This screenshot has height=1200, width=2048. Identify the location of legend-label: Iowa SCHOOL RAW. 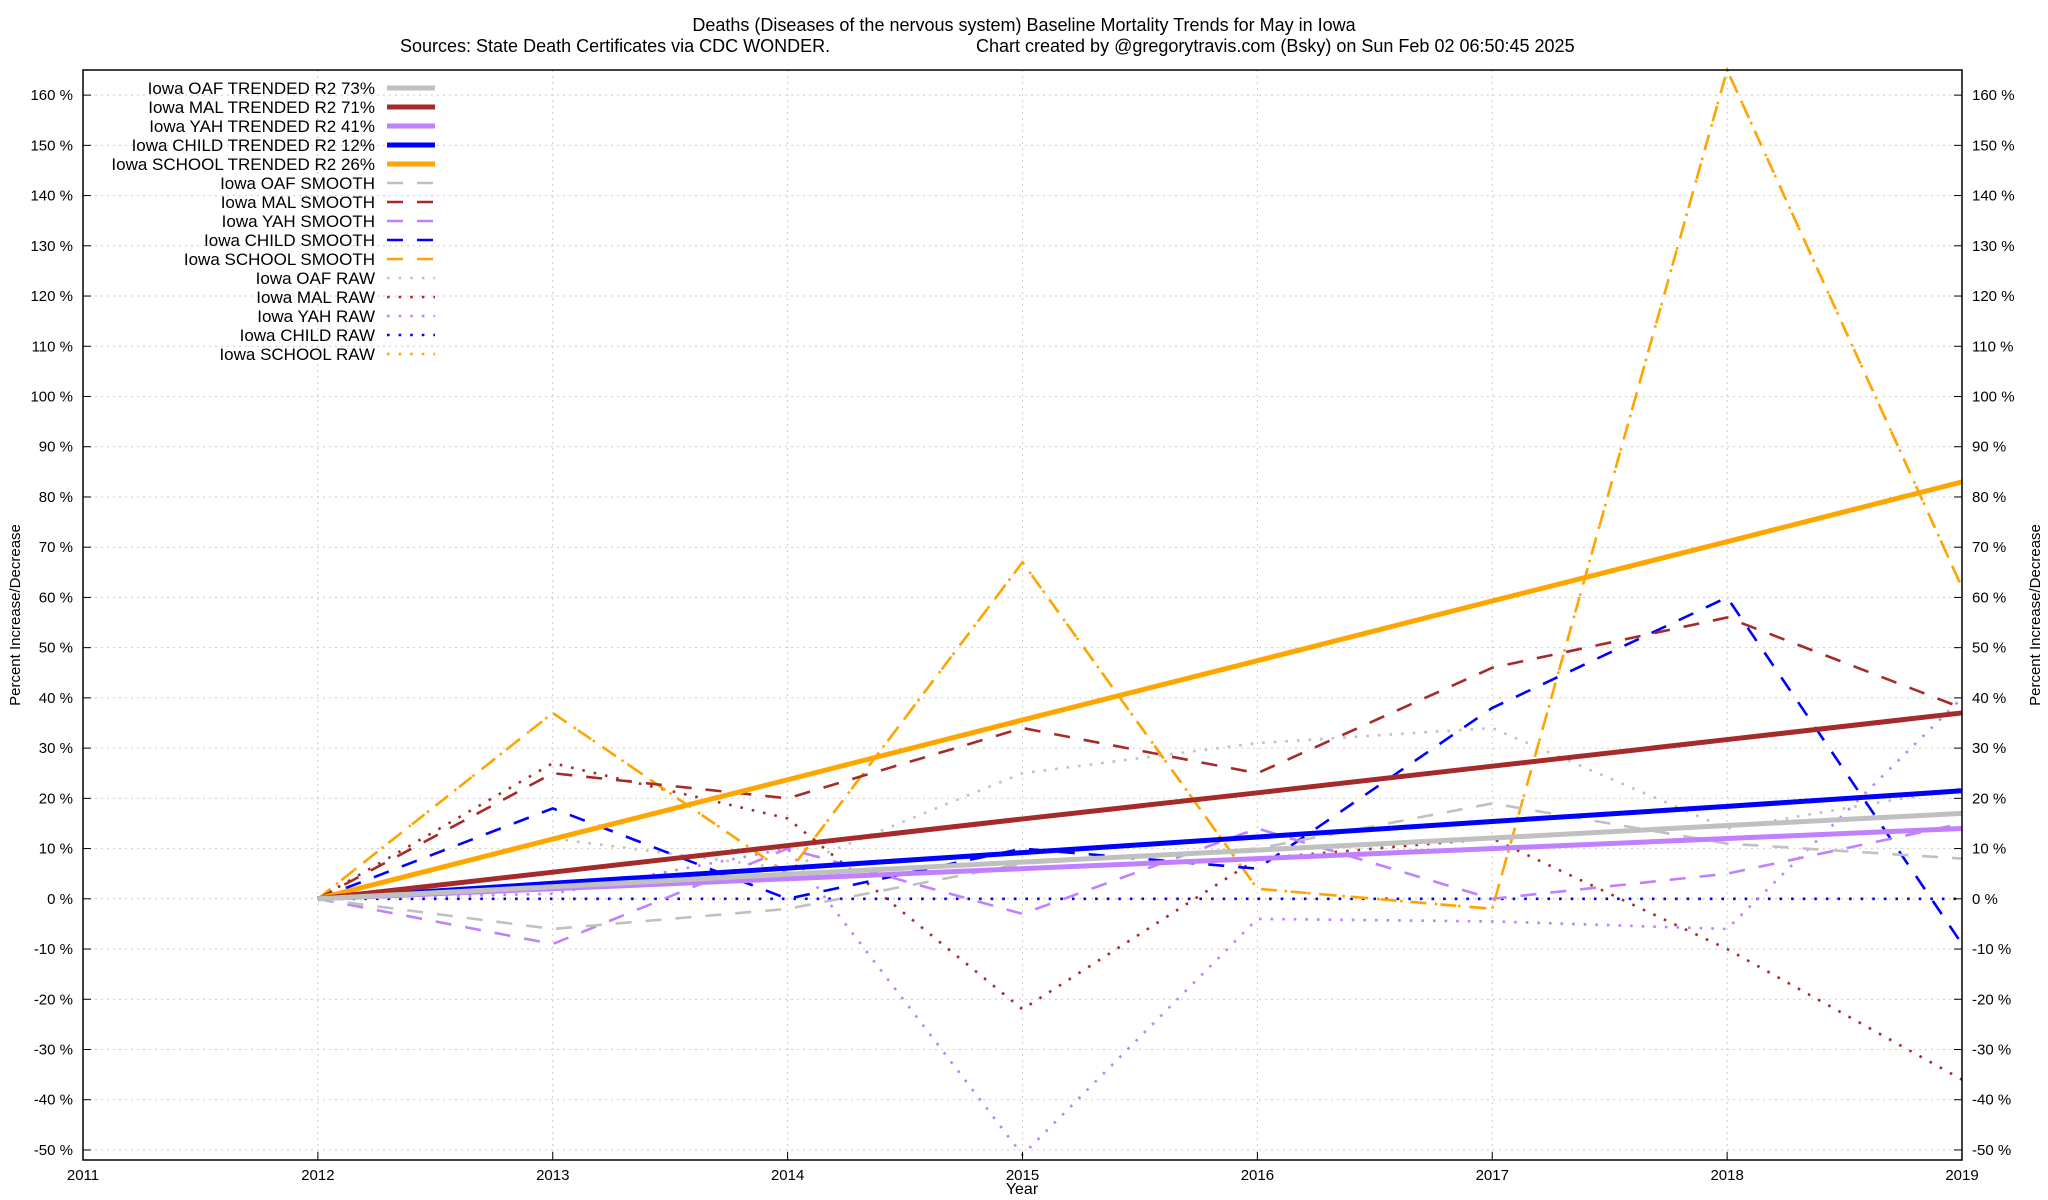
(297, 354).